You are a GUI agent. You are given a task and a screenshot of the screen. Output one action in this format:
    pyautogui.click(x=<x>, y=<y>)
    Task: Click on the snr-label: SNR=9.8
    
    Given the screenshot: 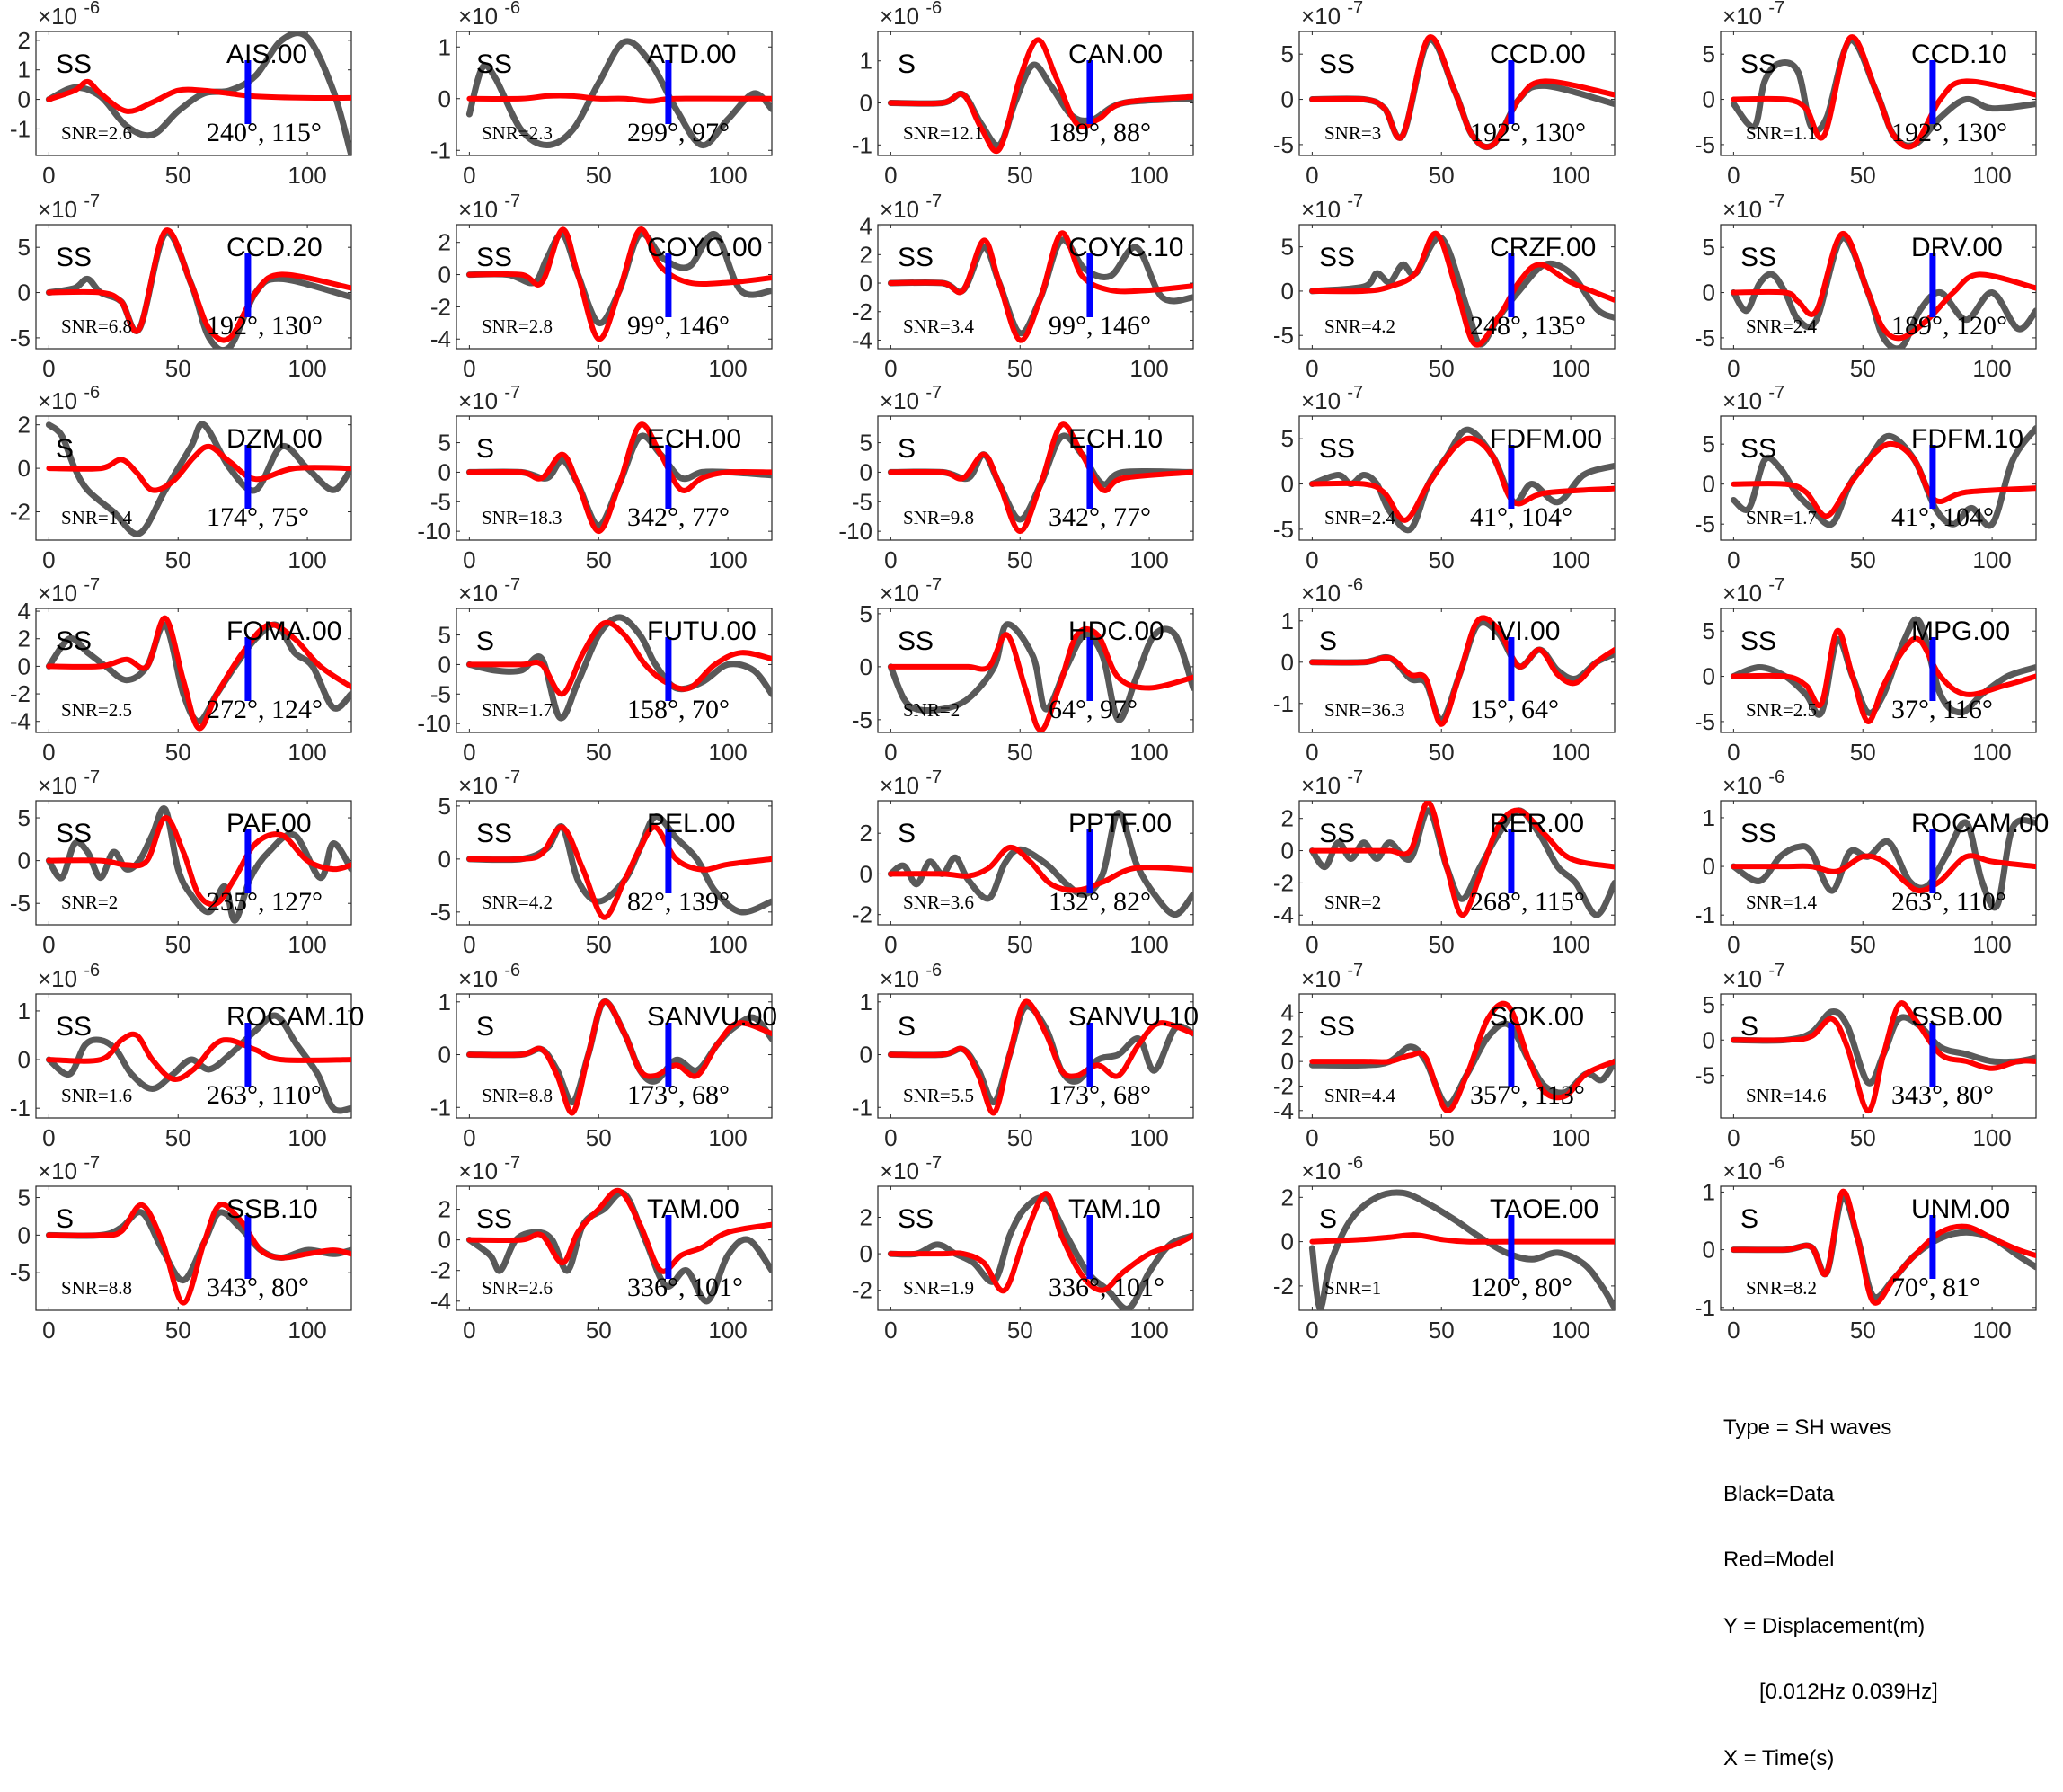 What is the action you would take?
    pyautogui.click(x=938, y=517)
    